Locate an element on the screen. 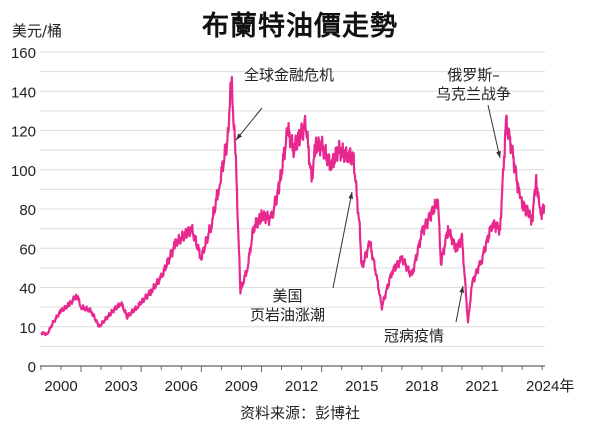  y-tick-label: 60 is located at coordinates (27, 249).